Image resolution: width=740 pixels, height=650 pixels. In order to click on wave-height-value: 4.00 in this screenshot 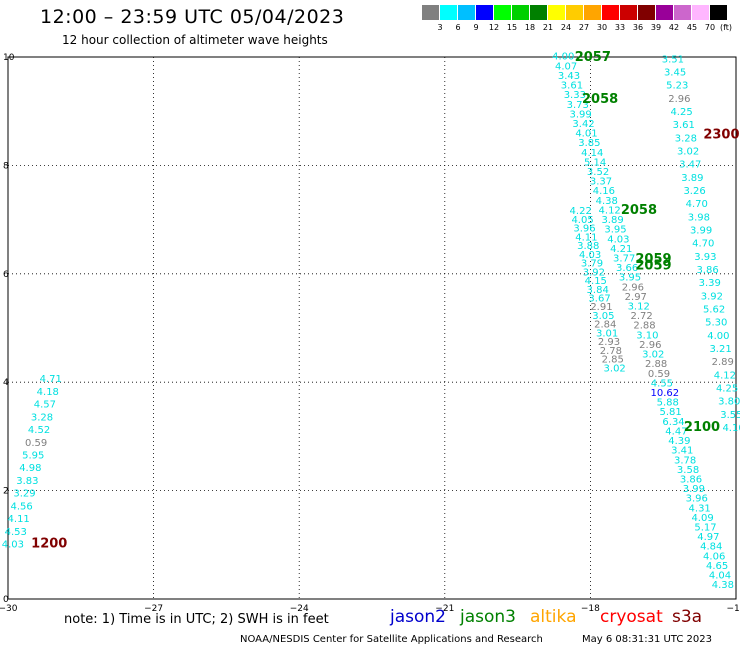, I will do `click(718, 336)`.